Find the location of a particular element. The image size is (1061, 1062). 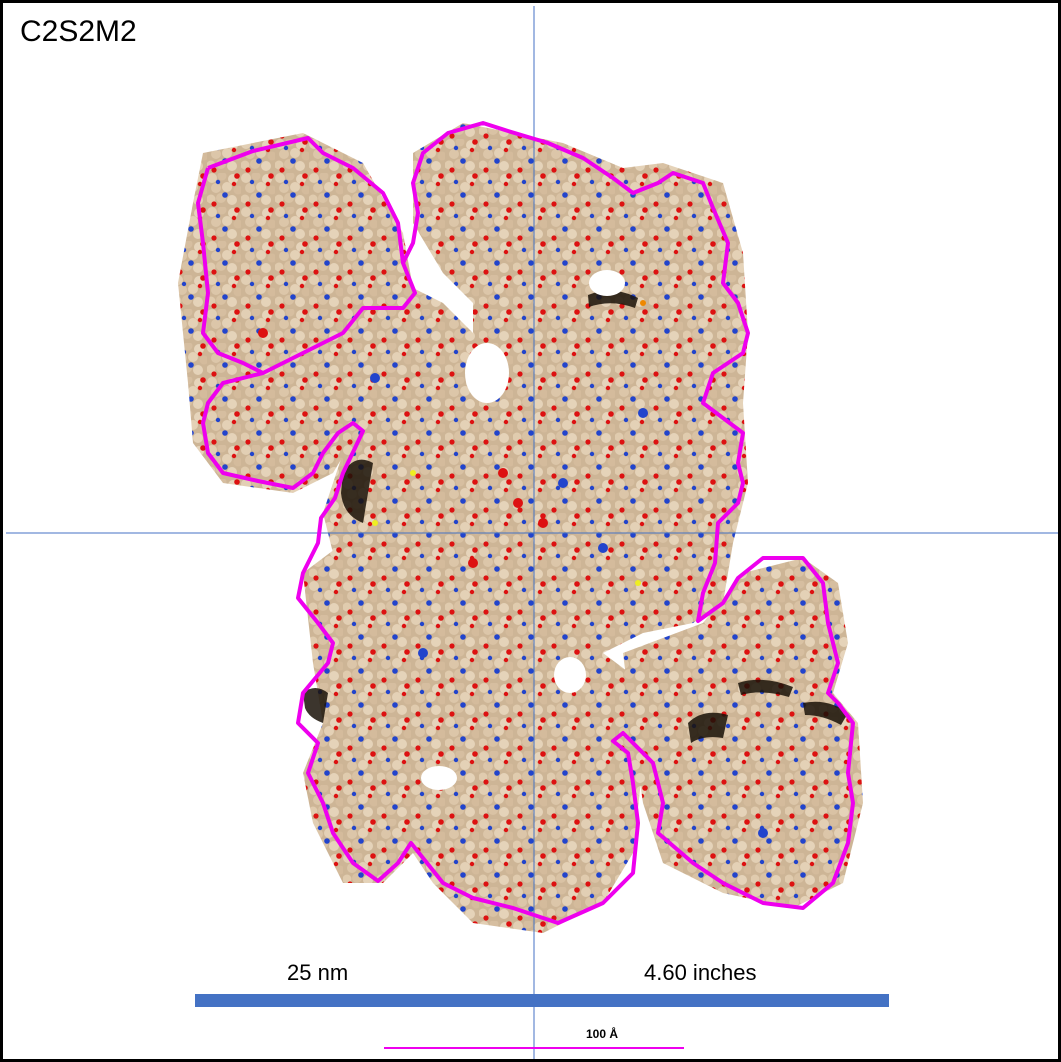

figure-label: C2S2M2 is located at coordinates (78, 31).